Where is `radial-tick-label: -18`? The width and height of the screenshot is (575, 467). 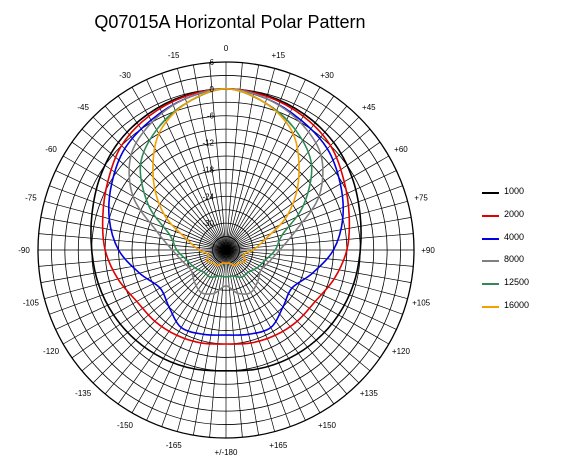 radial-tick-label: -18 is located at coordinates (208, 169).